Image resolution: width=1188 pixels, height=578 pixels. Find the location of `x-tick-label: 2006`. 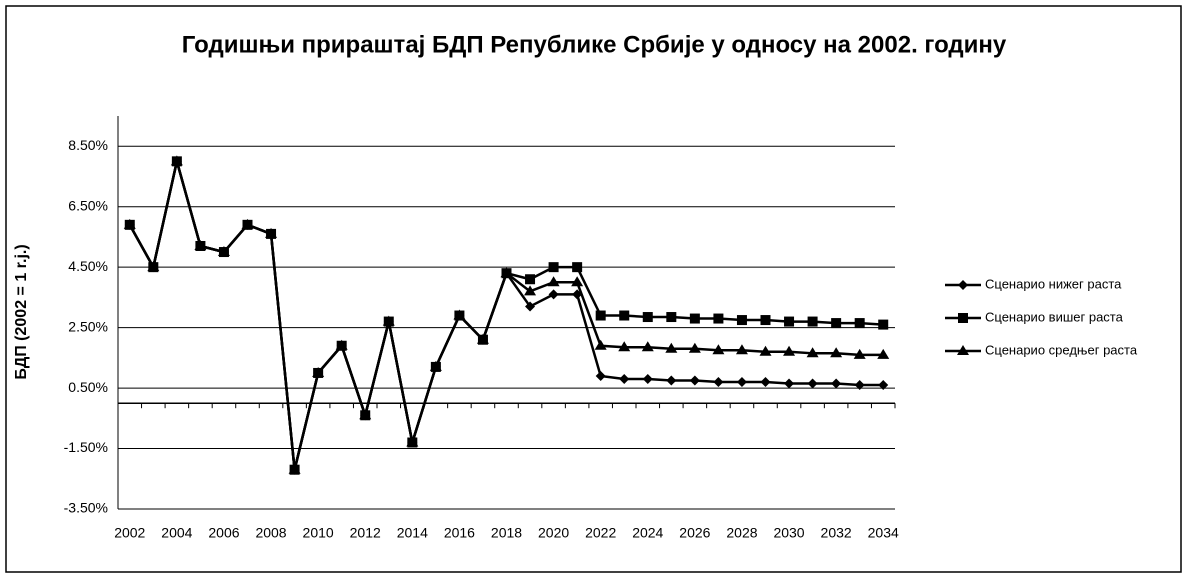

x-tick-label: 2006 is located at coordinates (223, 533).